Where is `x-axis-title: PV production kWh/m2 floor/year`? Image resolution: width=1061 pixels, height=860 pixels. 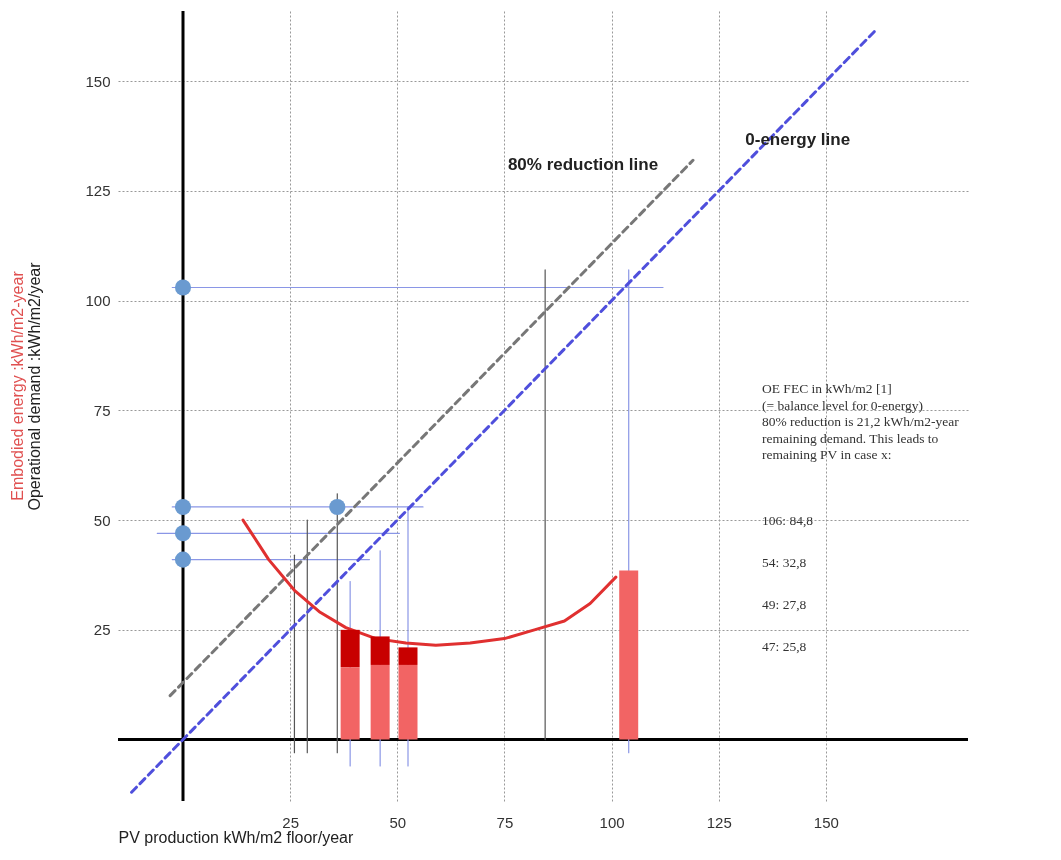
x-axis-title: PV production kWh/m2 floor/year is located at coordinates (236, 837).